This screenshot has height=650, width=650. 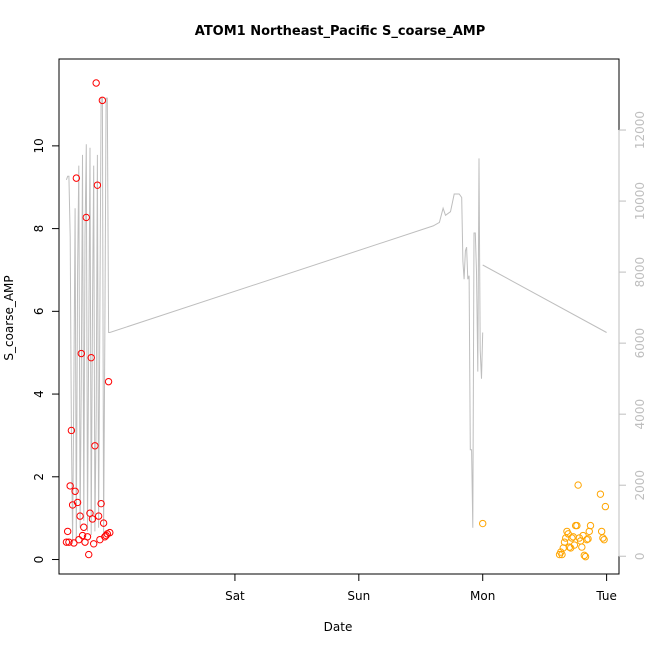 What do you see at coordinates (338, 627) in the screenshot?
I see `x-axis-label: Date` at bounding box center [338, 627].